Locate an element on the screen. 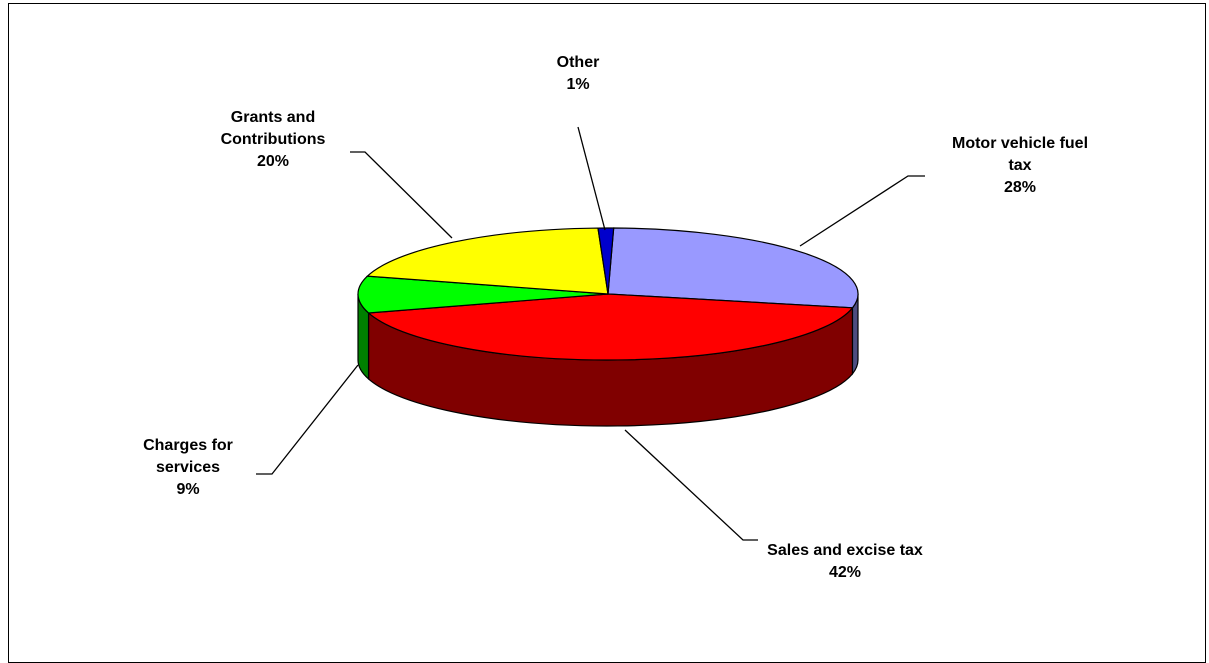 This screenshot has width=1209, height=663. leader-line-sales-and-excise-tax is located at coordinates (691, 485).